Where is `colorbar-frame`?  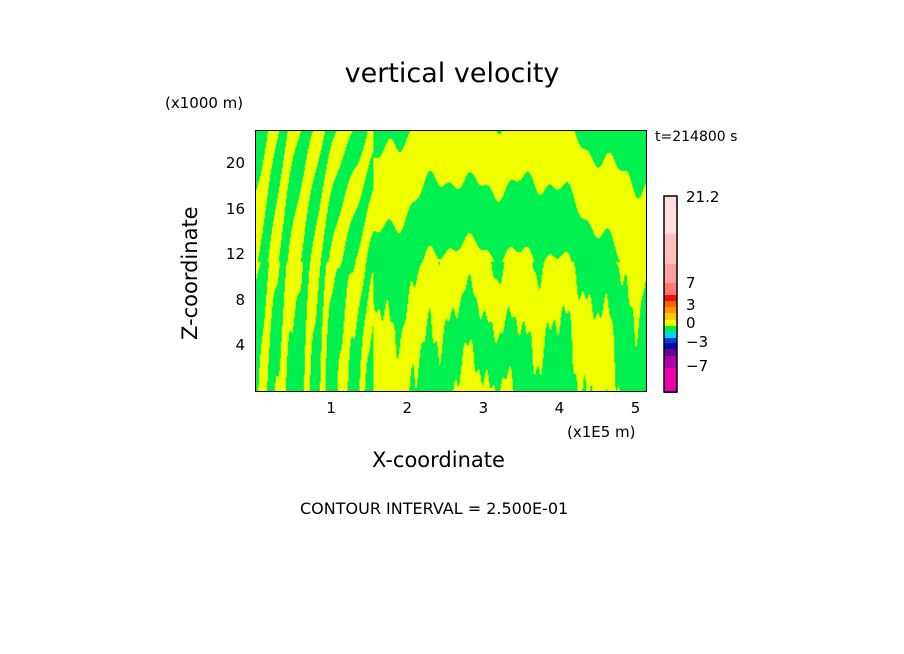
colorbar-frame is located at coordinates (670, 294).